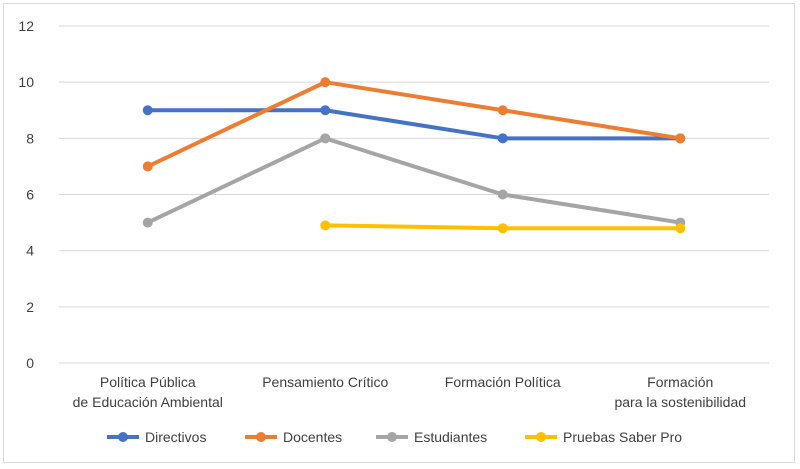 The image size is (800, 469). What do you see at coordinates (148, 382) in the screenshot?
I see `x-tick-label-line: Política Pública` at bounding box center [148, 382].